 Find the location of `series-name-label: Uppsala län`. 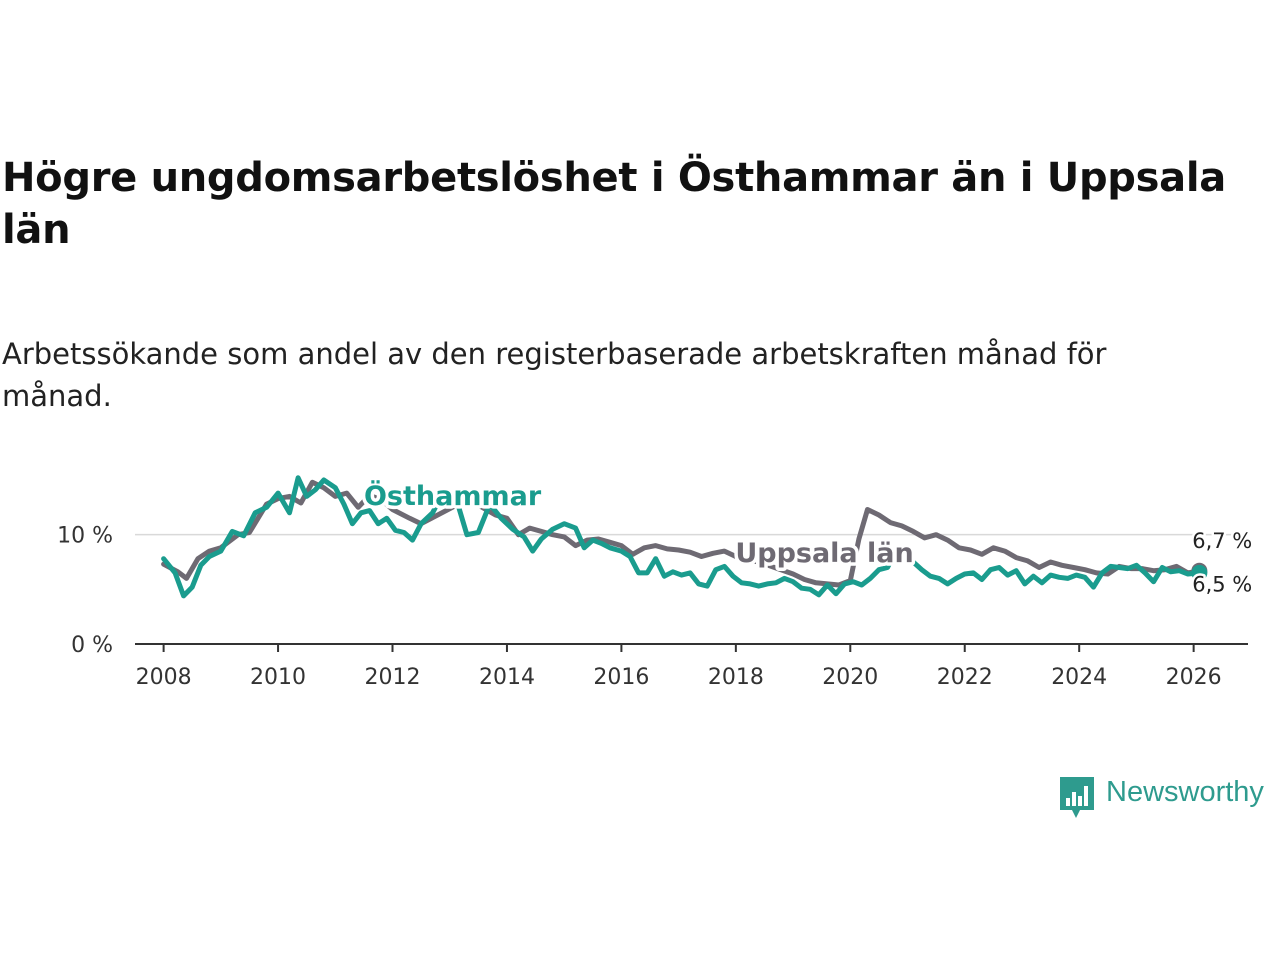

series-name-label: Uppsala län is located at coordinates (824, 553).